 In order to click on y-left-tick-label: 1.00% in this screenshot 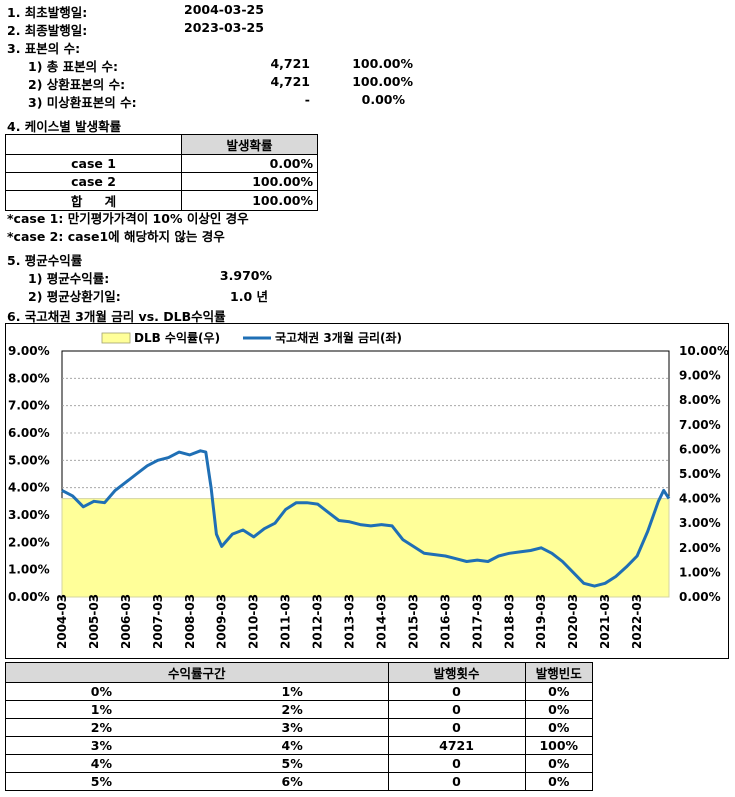, I will do `click(29, 570)`.